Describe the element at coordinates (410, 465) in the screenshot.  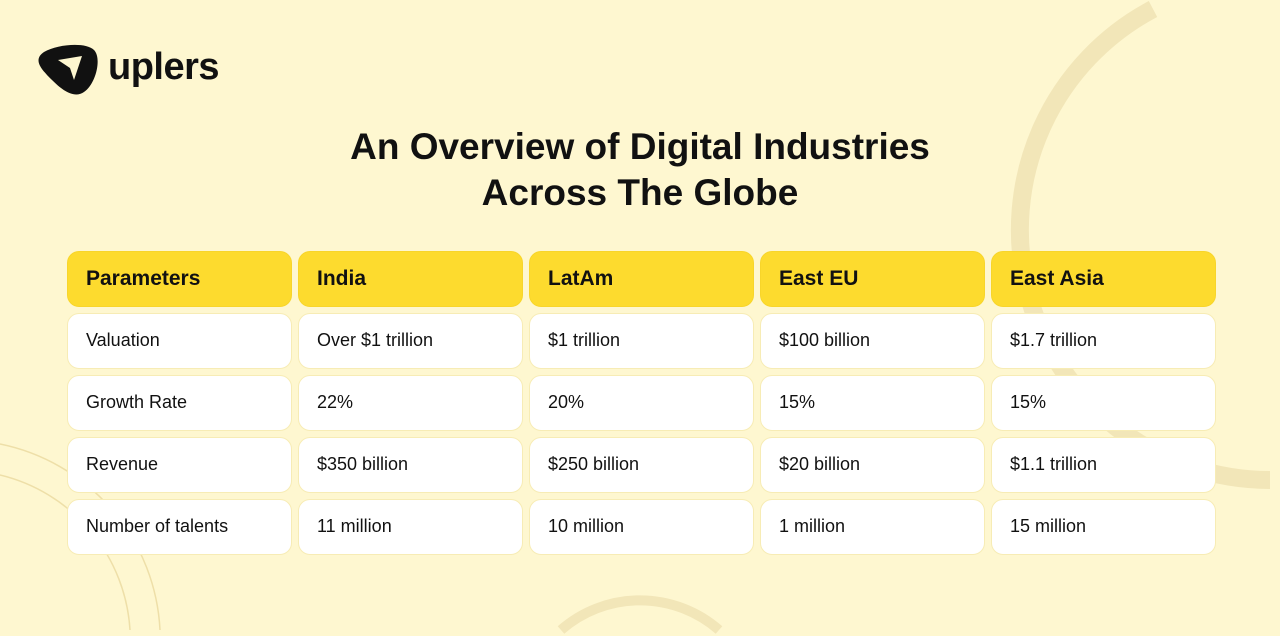
I see `table-cell: $350 billion` at that location.